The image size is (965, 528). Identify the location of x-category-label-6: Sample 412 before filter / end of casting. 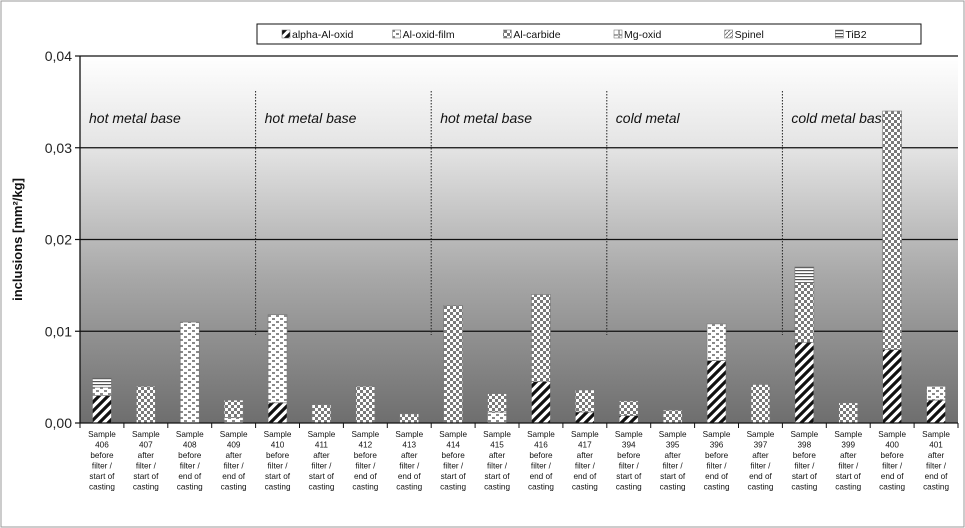
(365, 461).